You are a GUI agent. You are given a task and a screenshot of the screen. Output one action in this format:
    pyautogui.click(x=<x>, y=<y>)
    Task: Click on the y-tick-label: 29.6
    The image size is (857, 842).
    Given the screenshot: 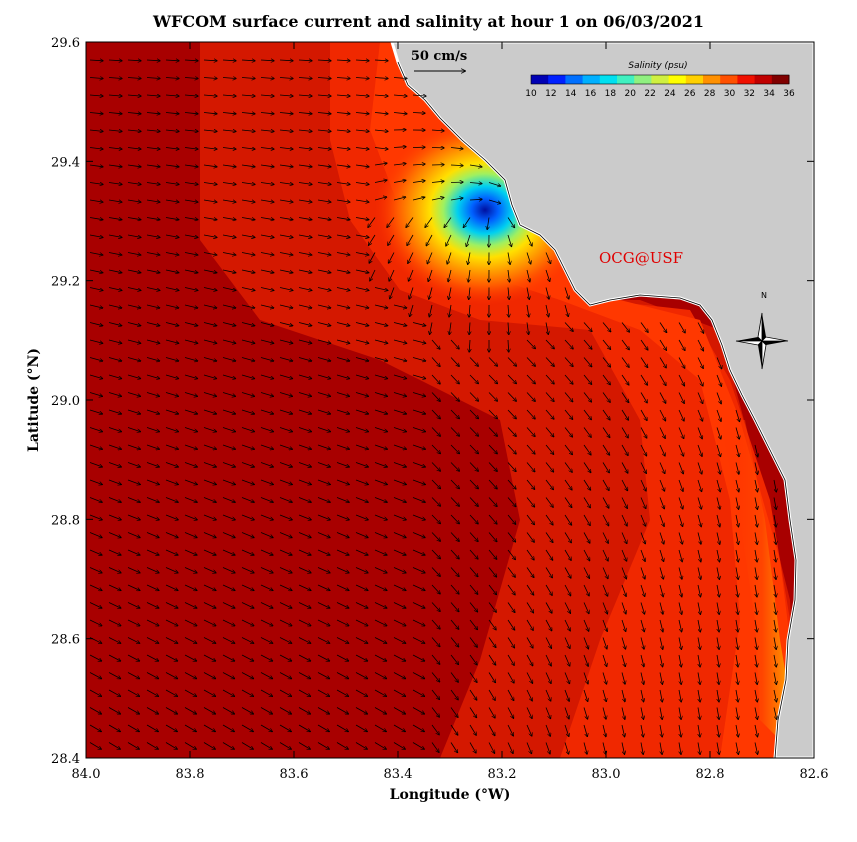 What is the action you would take?
    pyautogui.click(x=65, y=43)
    